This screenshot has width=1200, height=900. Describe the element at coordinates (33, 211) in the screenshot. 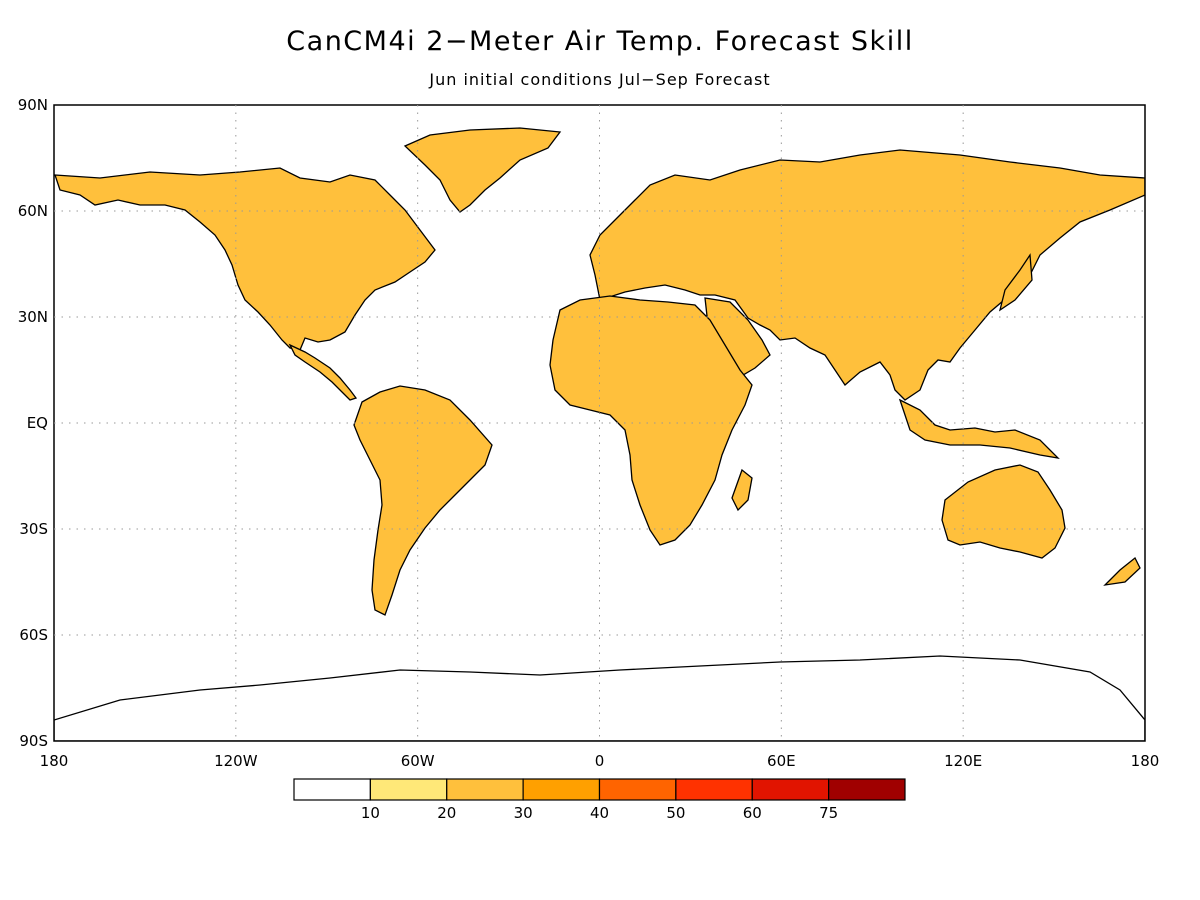

I see `lat-tick-label: 60N` at that location.